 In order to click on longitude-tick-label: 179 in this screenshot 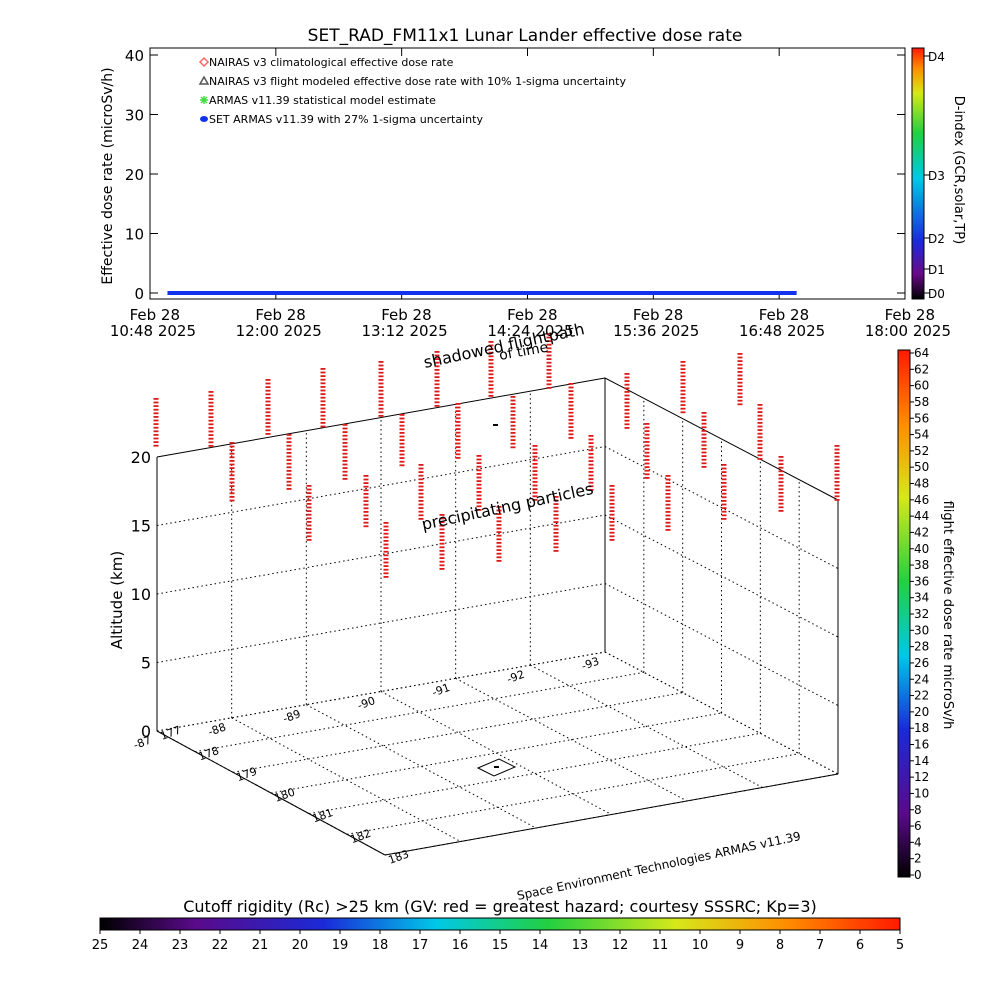, I will do `click(247, 774)`.